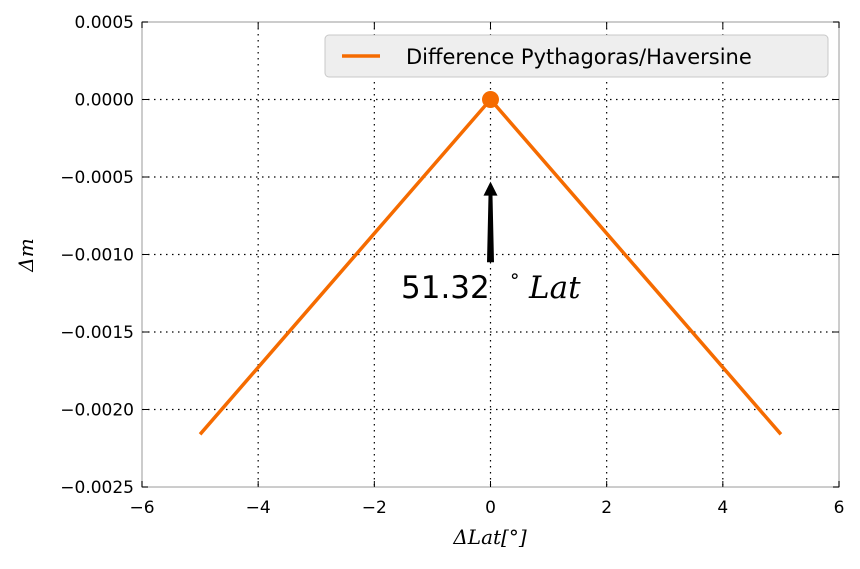  Describe the element at coordinates (490, 99) in the screenshot. I see `data-point-marker` at that location.